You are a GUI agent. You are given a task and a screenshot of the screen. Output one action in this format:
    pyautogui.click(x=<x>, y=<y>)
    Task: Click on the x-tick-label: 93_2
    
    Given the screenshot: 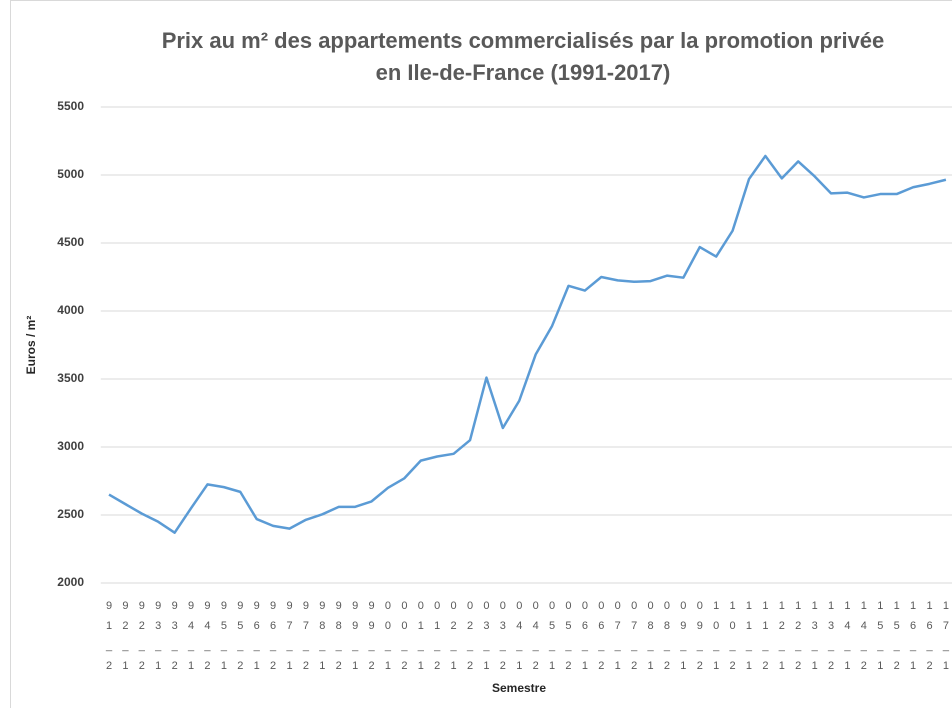 What is the action you would take?
    pyautogui.click(x=174, y=636)
    